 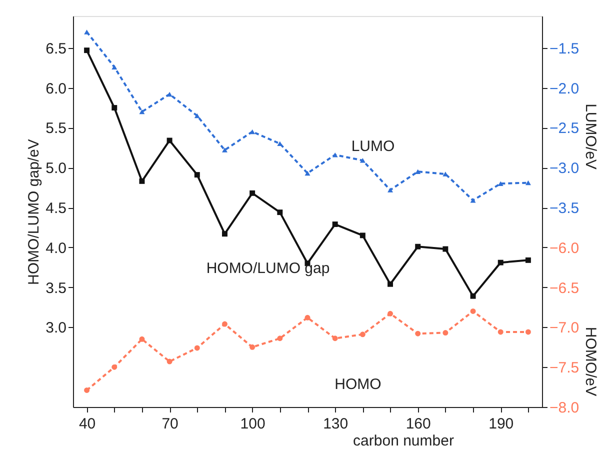 What do you see at coordinates (501, 424) in the screenshot?
I see `x-tick-label: 190` at bounding box center [501, 424].